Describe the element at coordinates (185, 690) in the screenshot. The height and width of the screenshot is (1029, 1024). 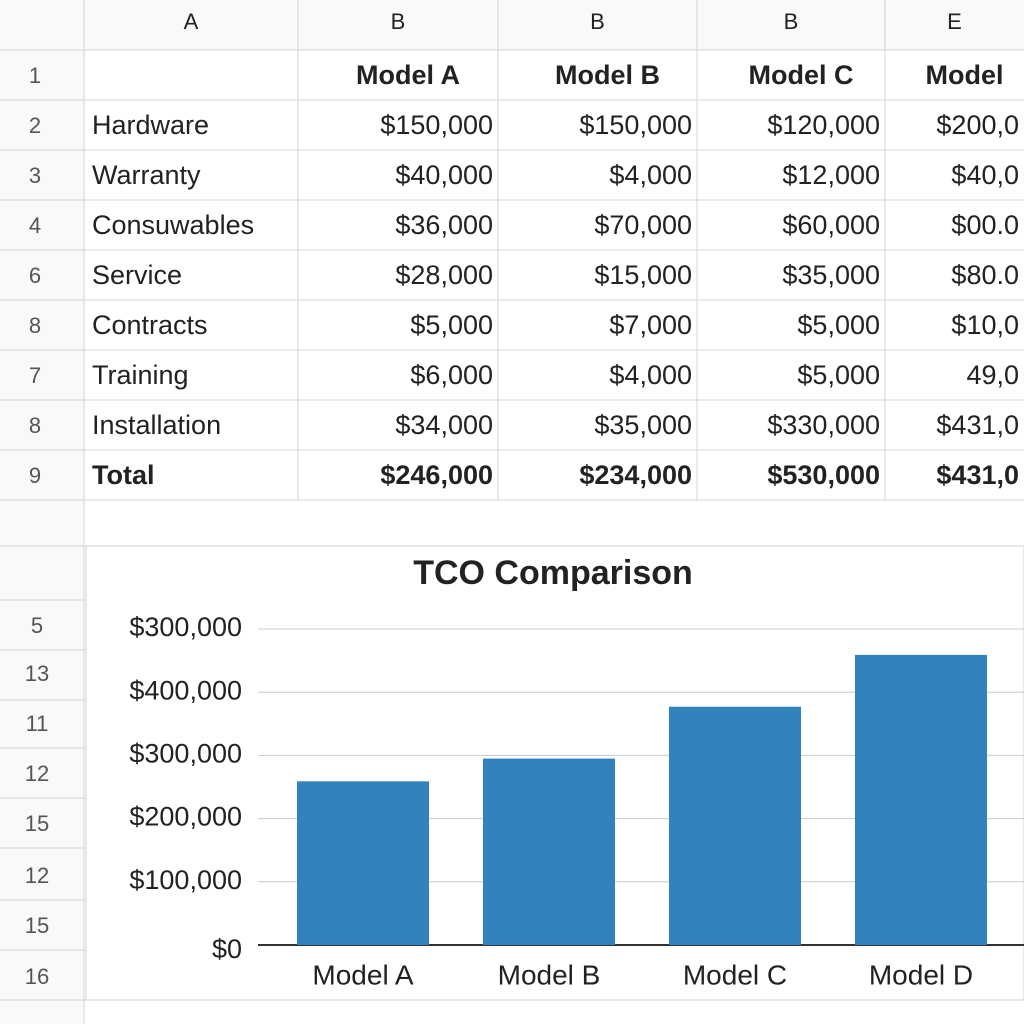
I see `y-tick-label: $400,000` at that location.